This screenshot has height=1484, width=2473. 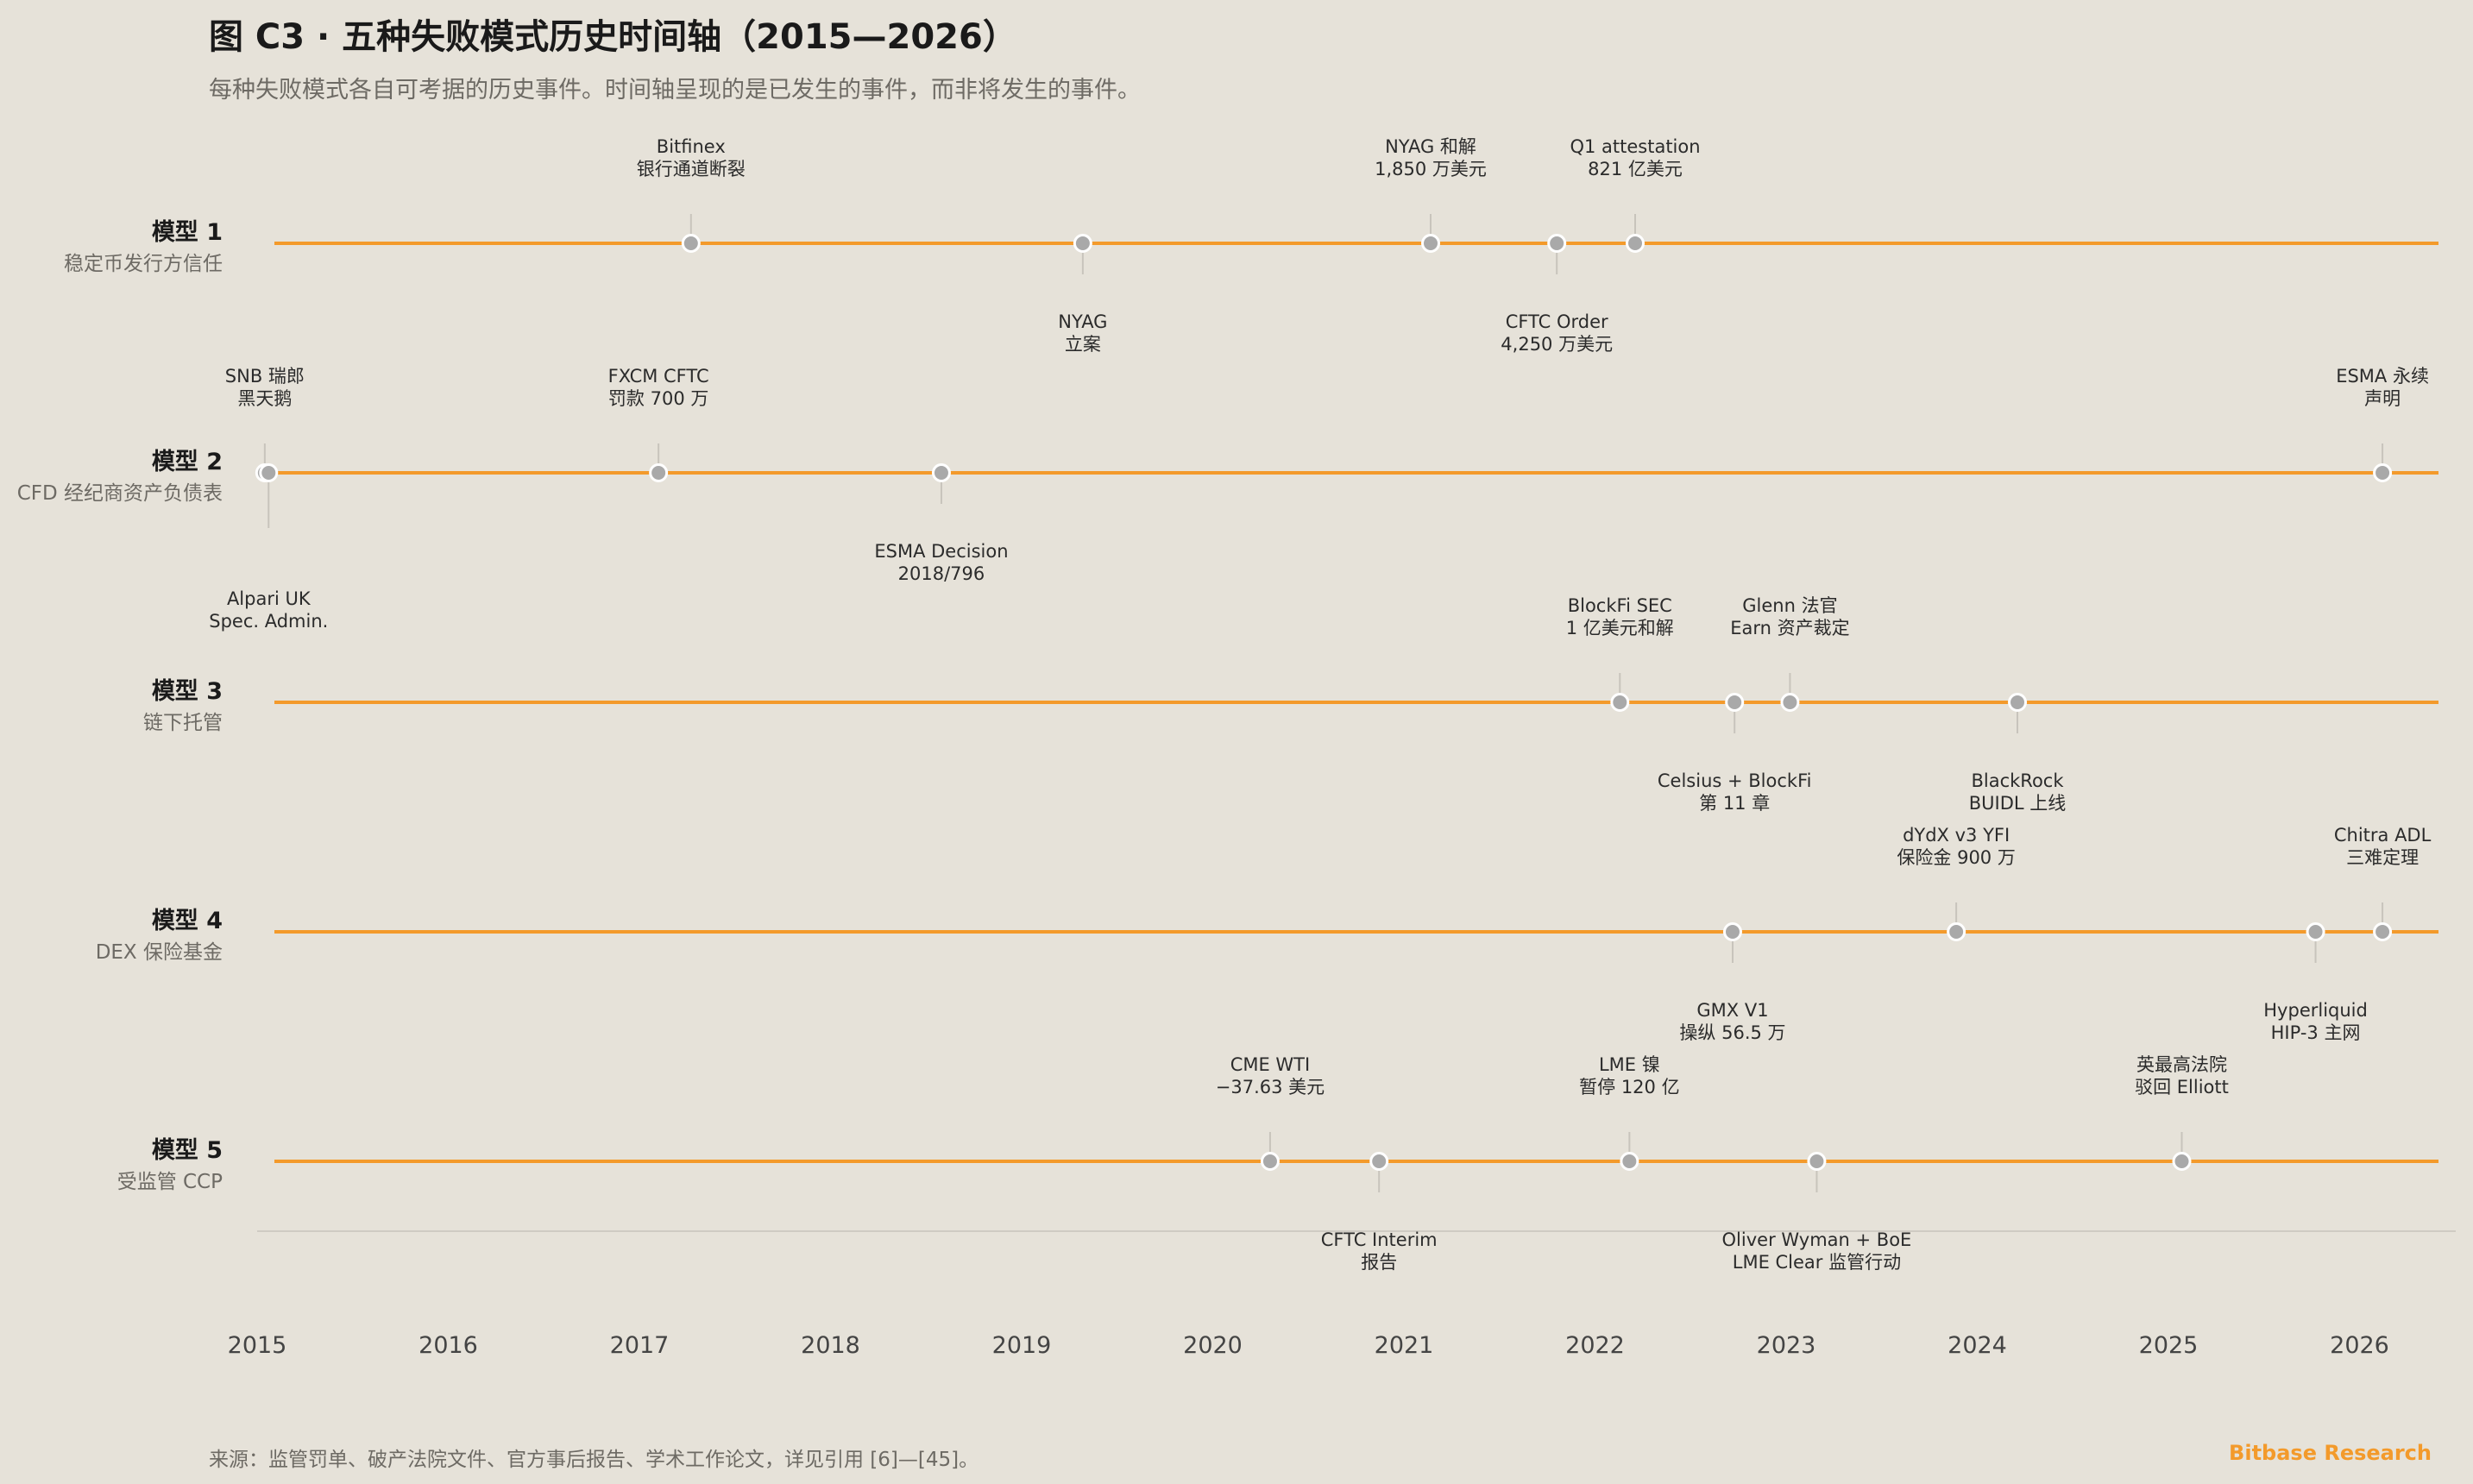 I want to click on x-tick-label: 2026, so click(x=2360, y=1345).